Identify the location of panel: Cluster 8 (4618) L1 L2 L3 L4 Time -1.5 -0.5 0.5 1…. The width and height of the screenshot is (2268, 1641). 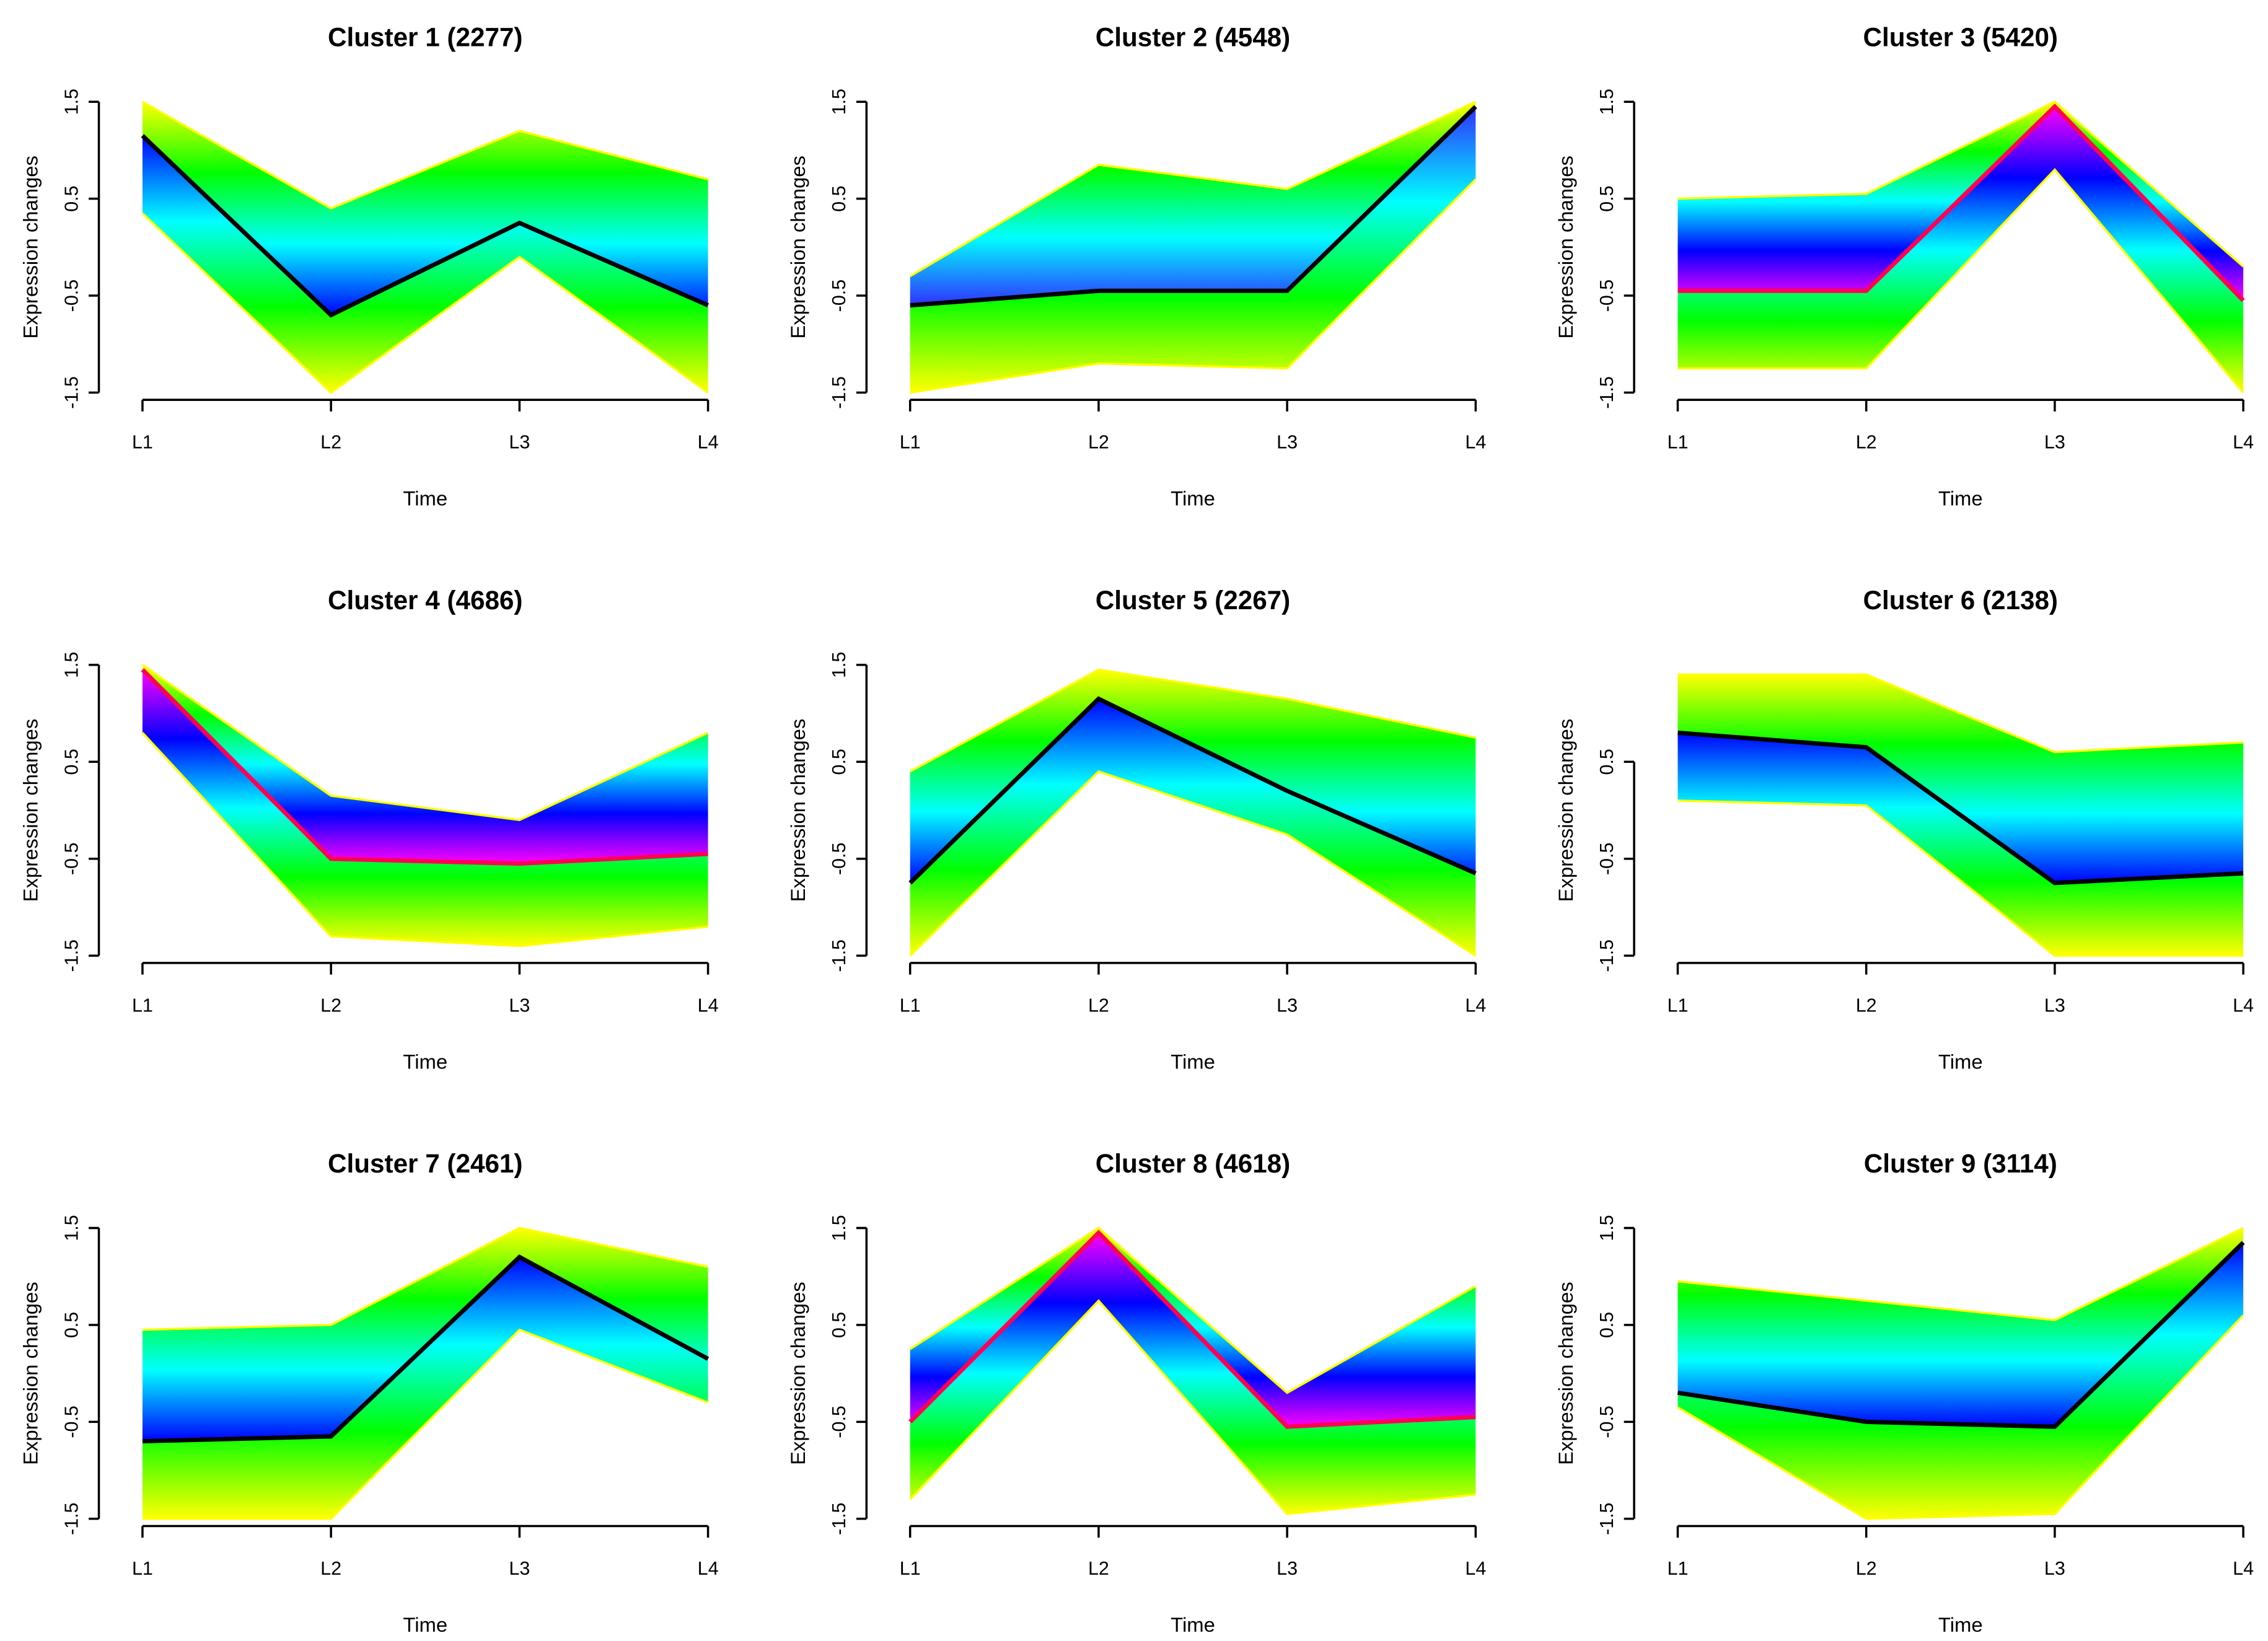
(1136, 1392).